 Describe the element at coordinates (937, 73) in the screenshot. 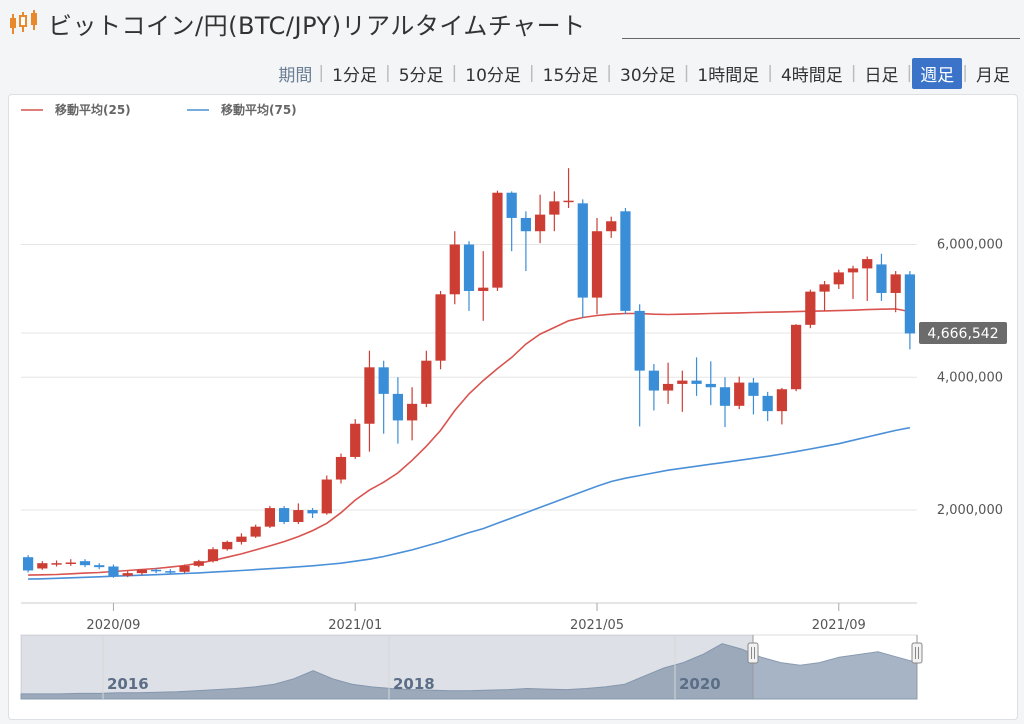

I see `period-weekly-button: 週足` at that location.